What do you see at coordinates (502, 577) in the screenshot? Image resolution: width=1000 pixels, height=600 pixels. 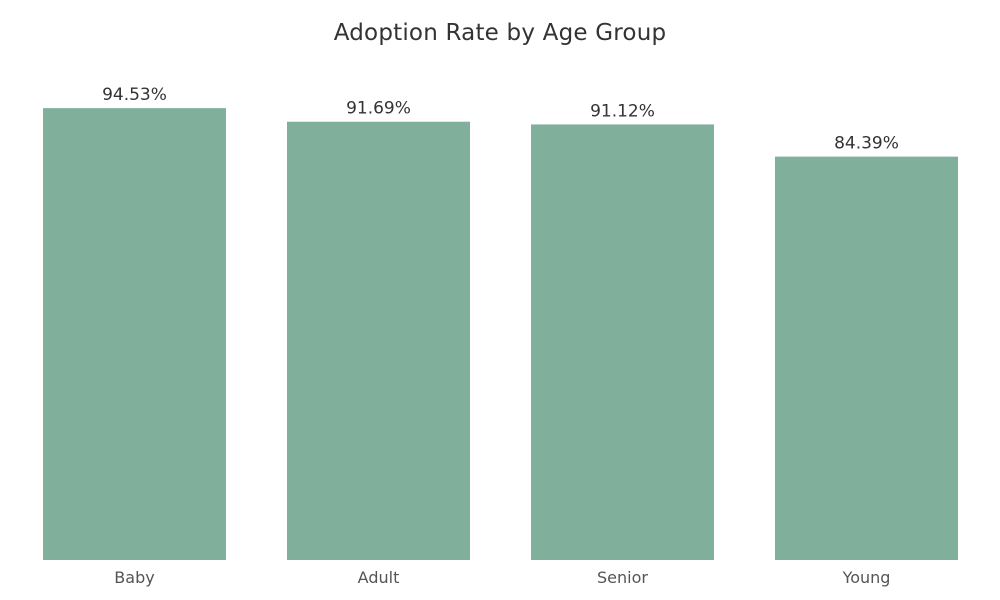 I see `x-axis-tick-labels: Baby Adult Senior Young` at bounding box center [502, 577].